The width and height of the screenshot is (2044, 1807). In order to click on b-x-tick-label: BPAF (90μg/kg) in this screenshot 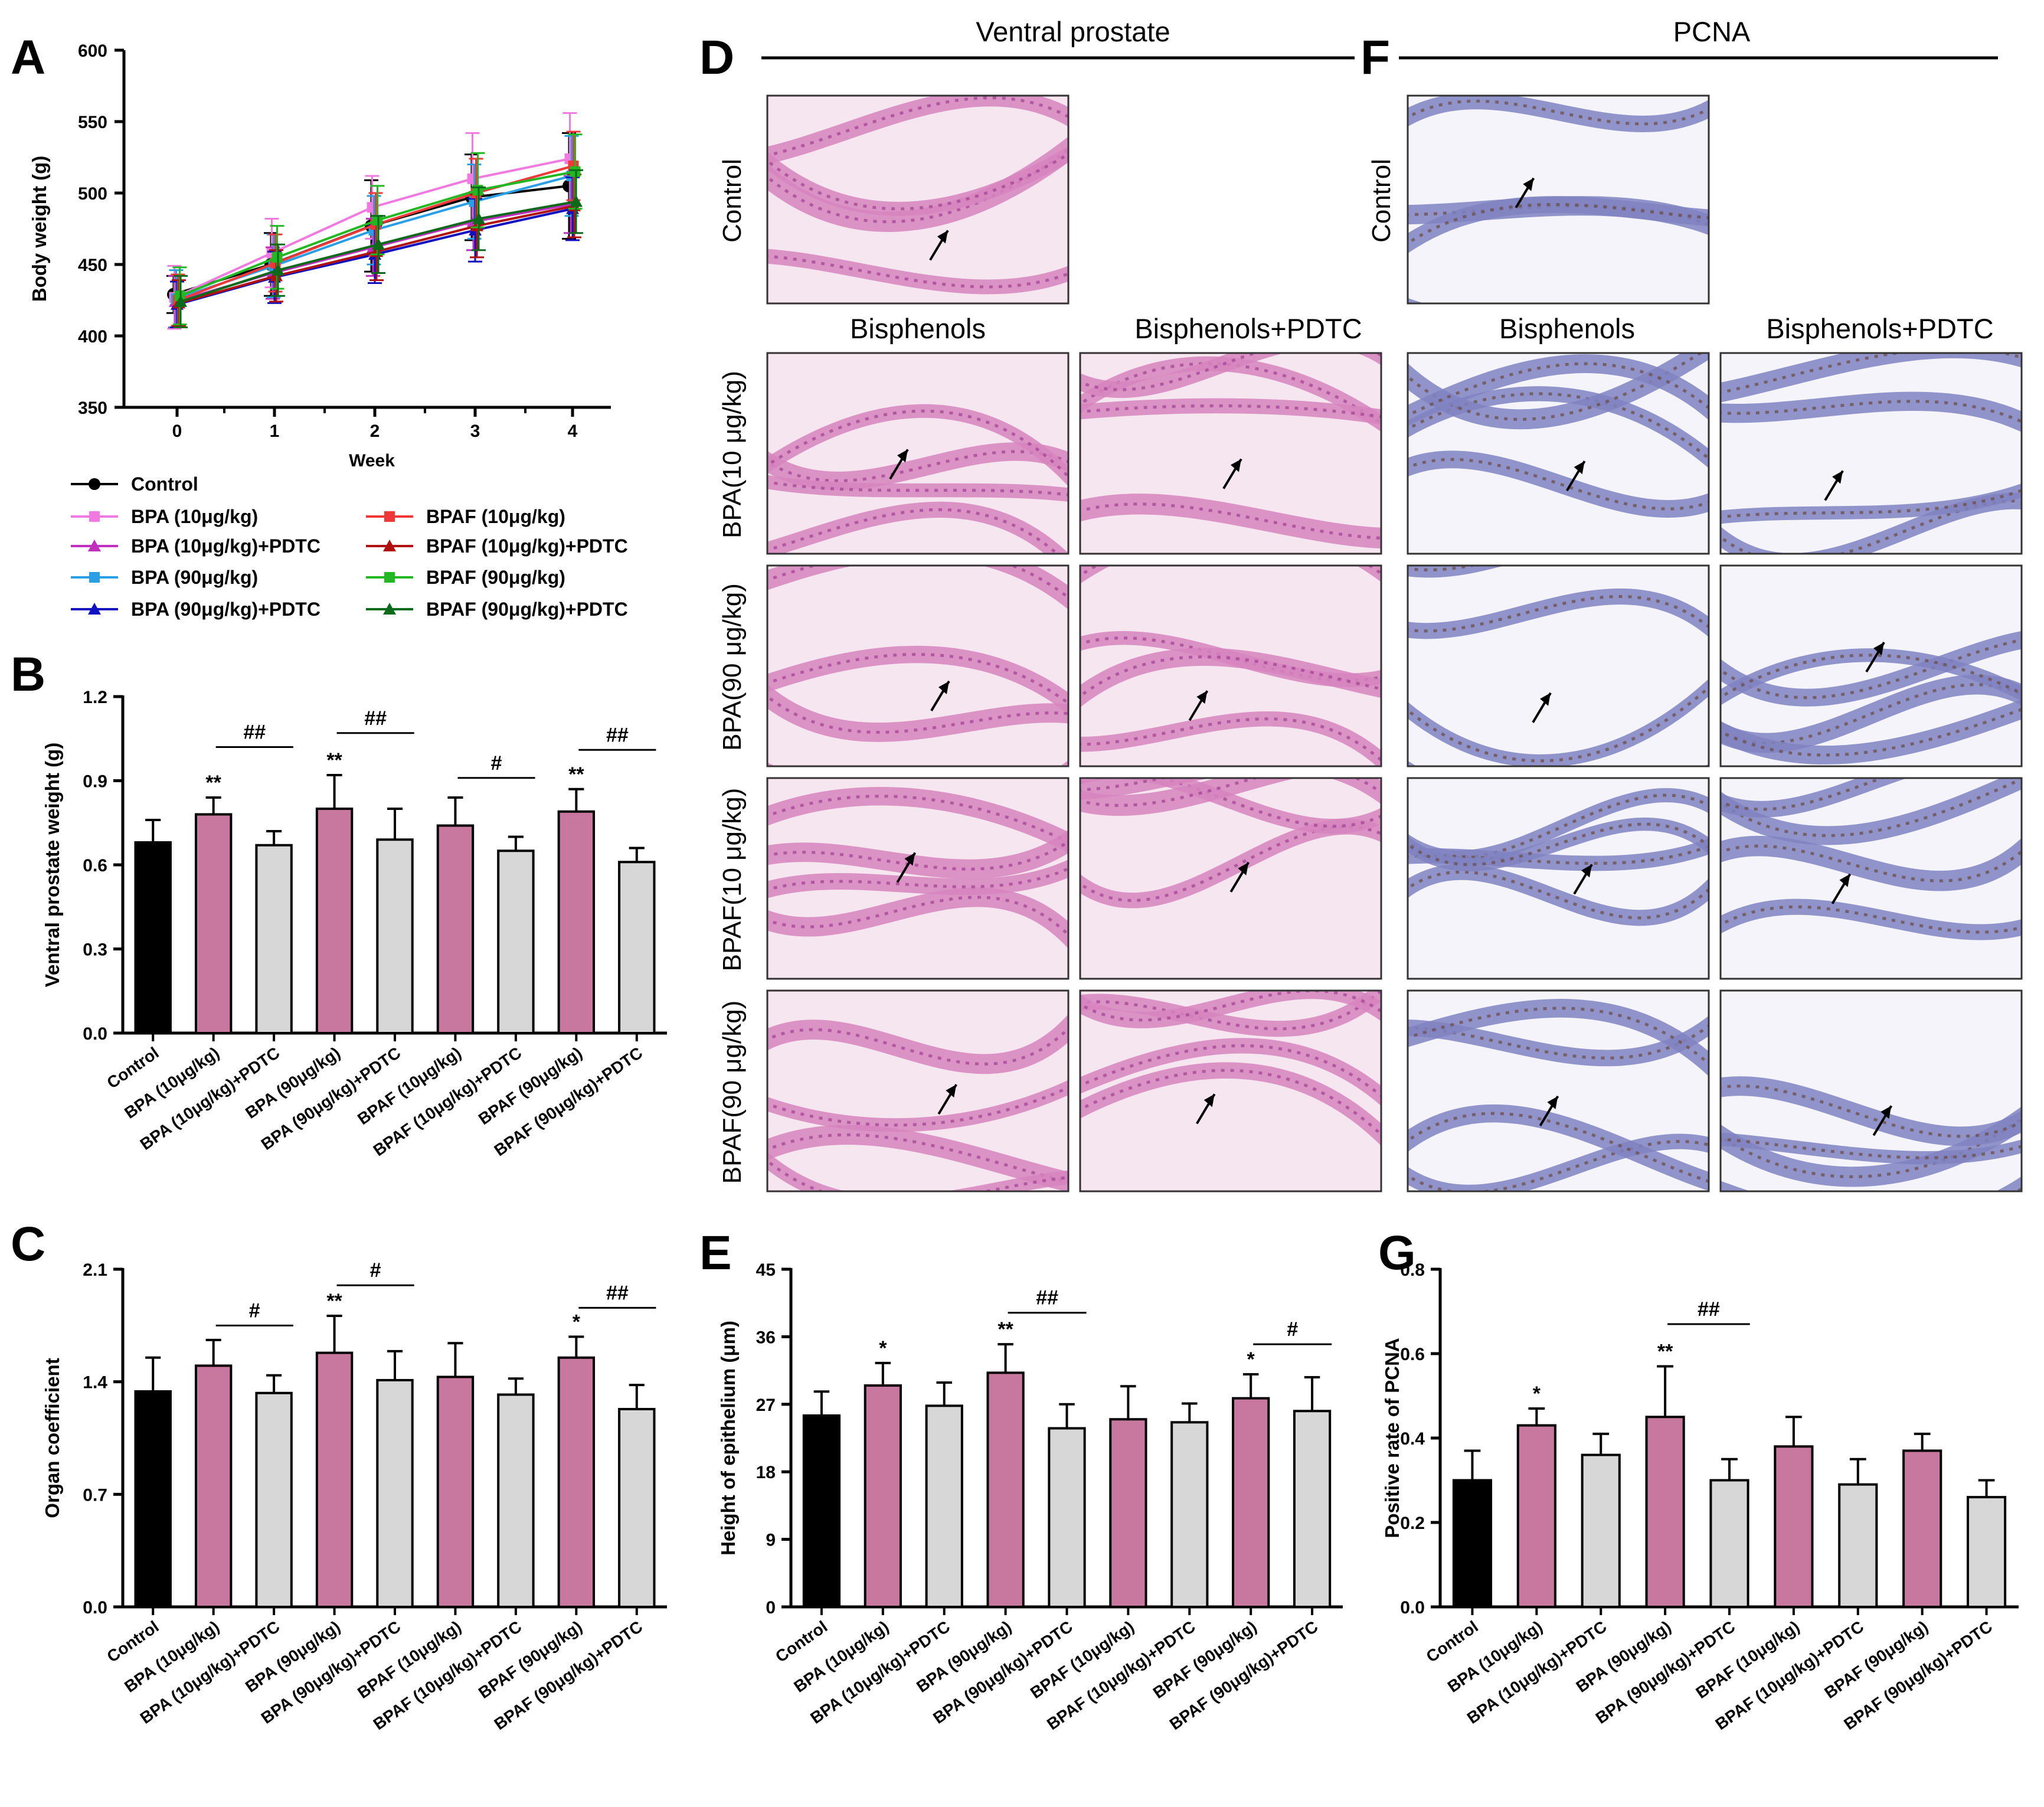, I will do `click(531, 1086)`.